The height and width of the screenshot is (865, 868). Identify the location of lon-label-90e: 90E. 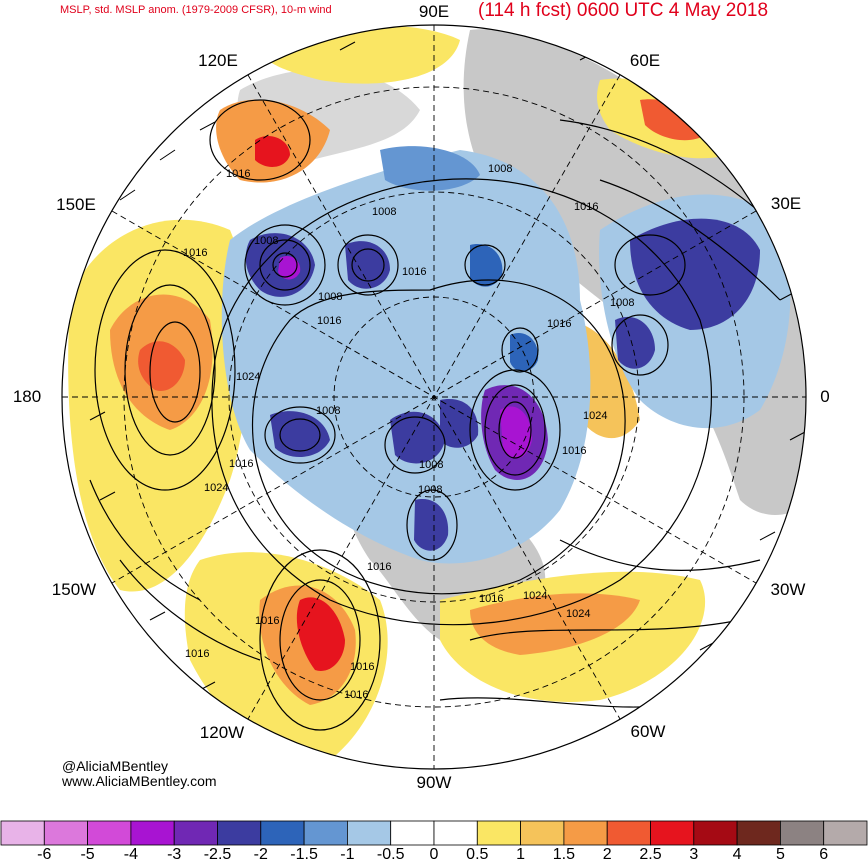
(434, 11).